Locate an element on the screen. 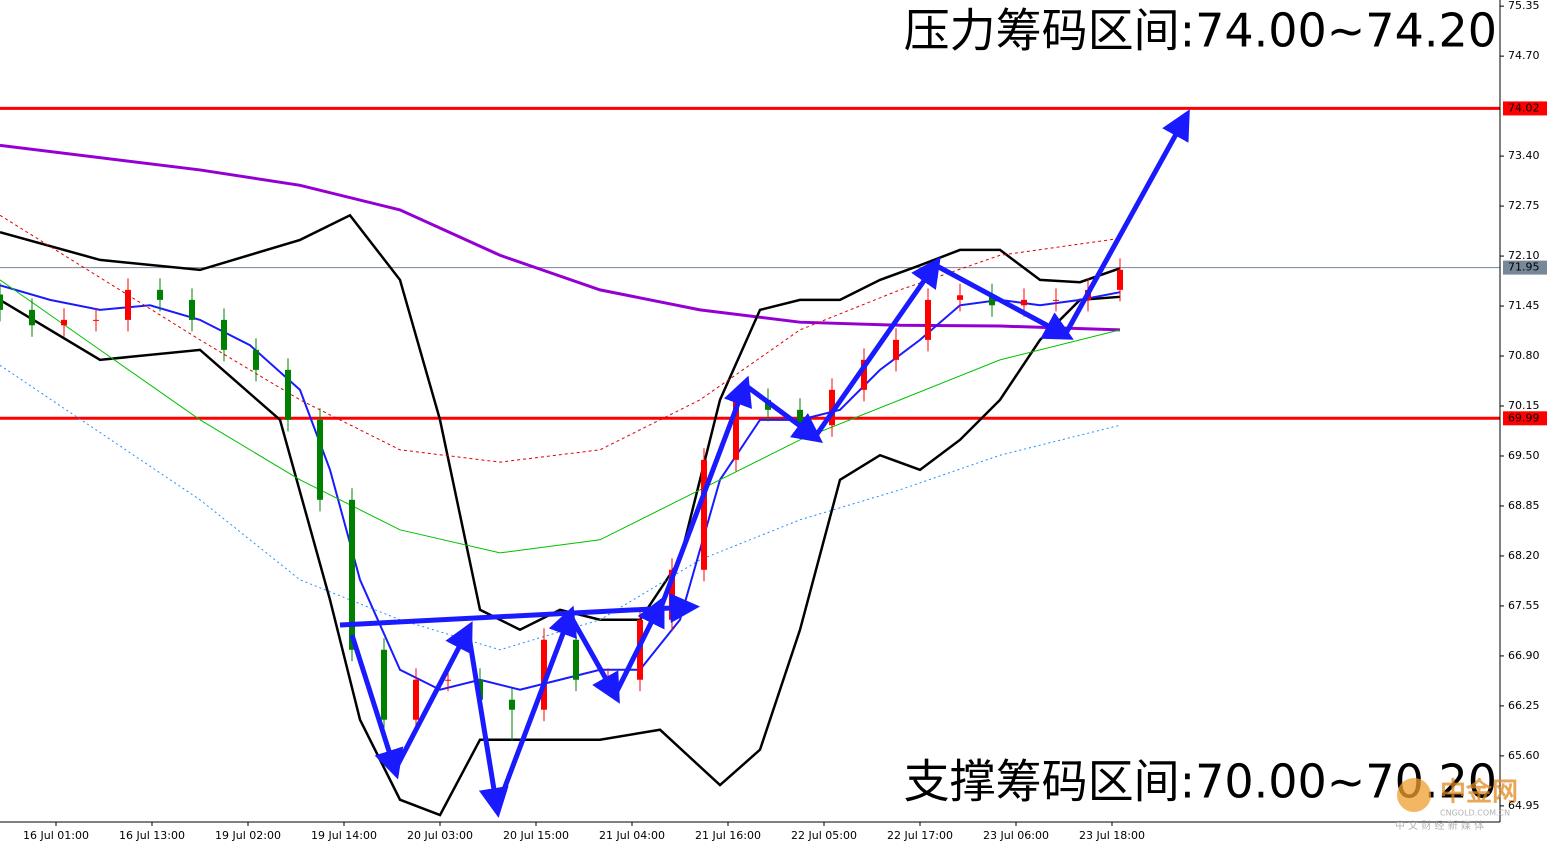 The image size is (1549, 844). x-tick-label: 20 Jul 03:00 is located at coordinates (440, 835).